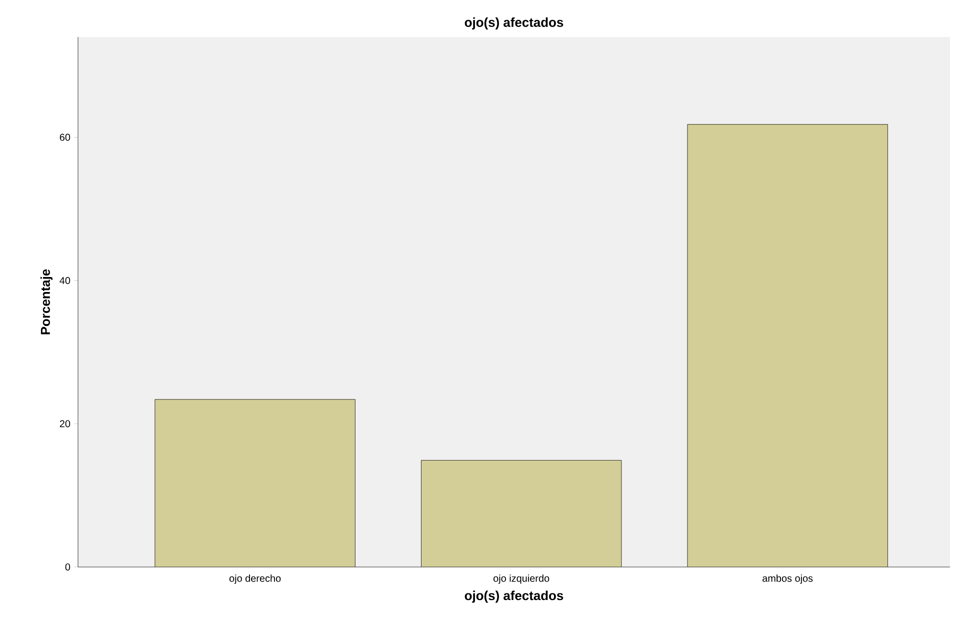  Describe the element at coordinates (255, 579) in the screenshot. I see `x-tick-label: ojo derecho` at that location.